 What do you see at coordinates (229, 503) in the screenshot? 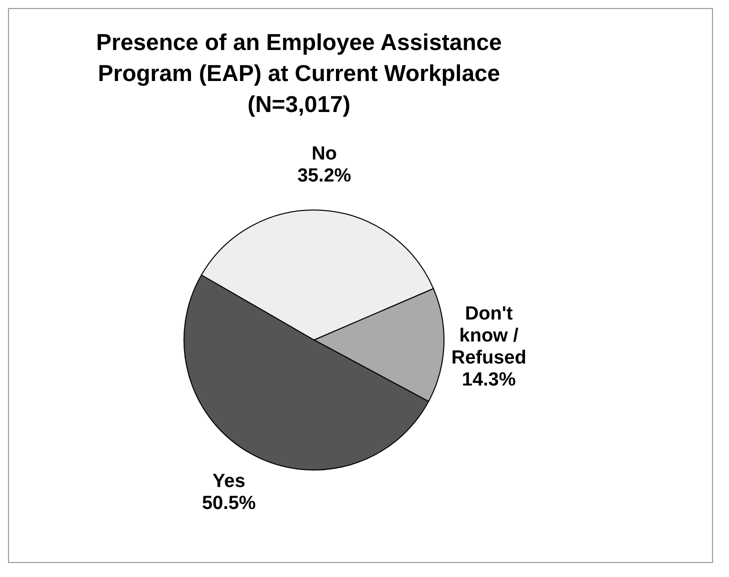
I see `data-label: 50.5%` at bounding box center [229, 503].